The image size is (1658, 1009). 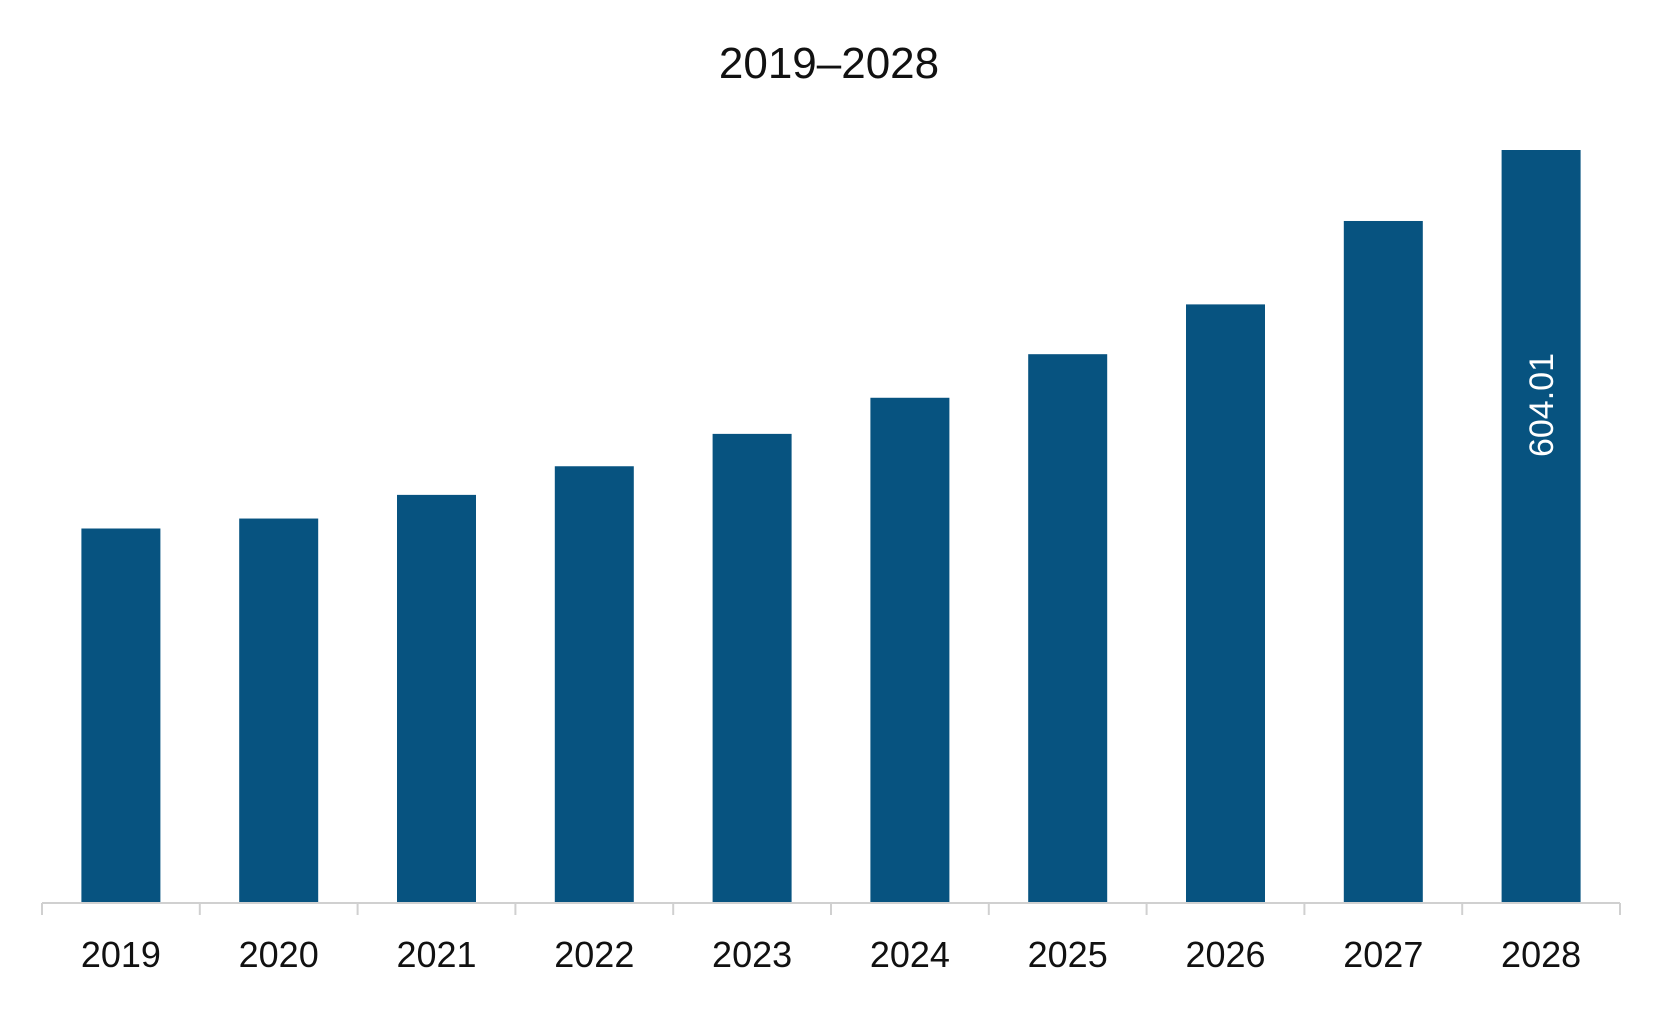 I want to click on x-tick-label-2019: 2019, so click(x=121, y=954).